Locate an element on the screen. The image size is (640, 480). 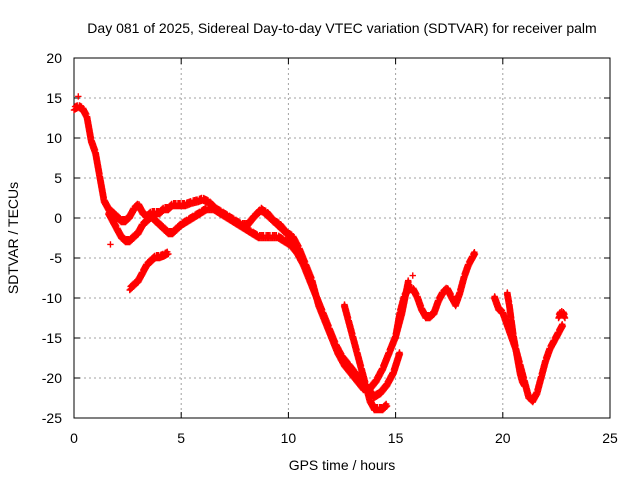
y-tick-label: 0 is located at coordinates (58, 218).